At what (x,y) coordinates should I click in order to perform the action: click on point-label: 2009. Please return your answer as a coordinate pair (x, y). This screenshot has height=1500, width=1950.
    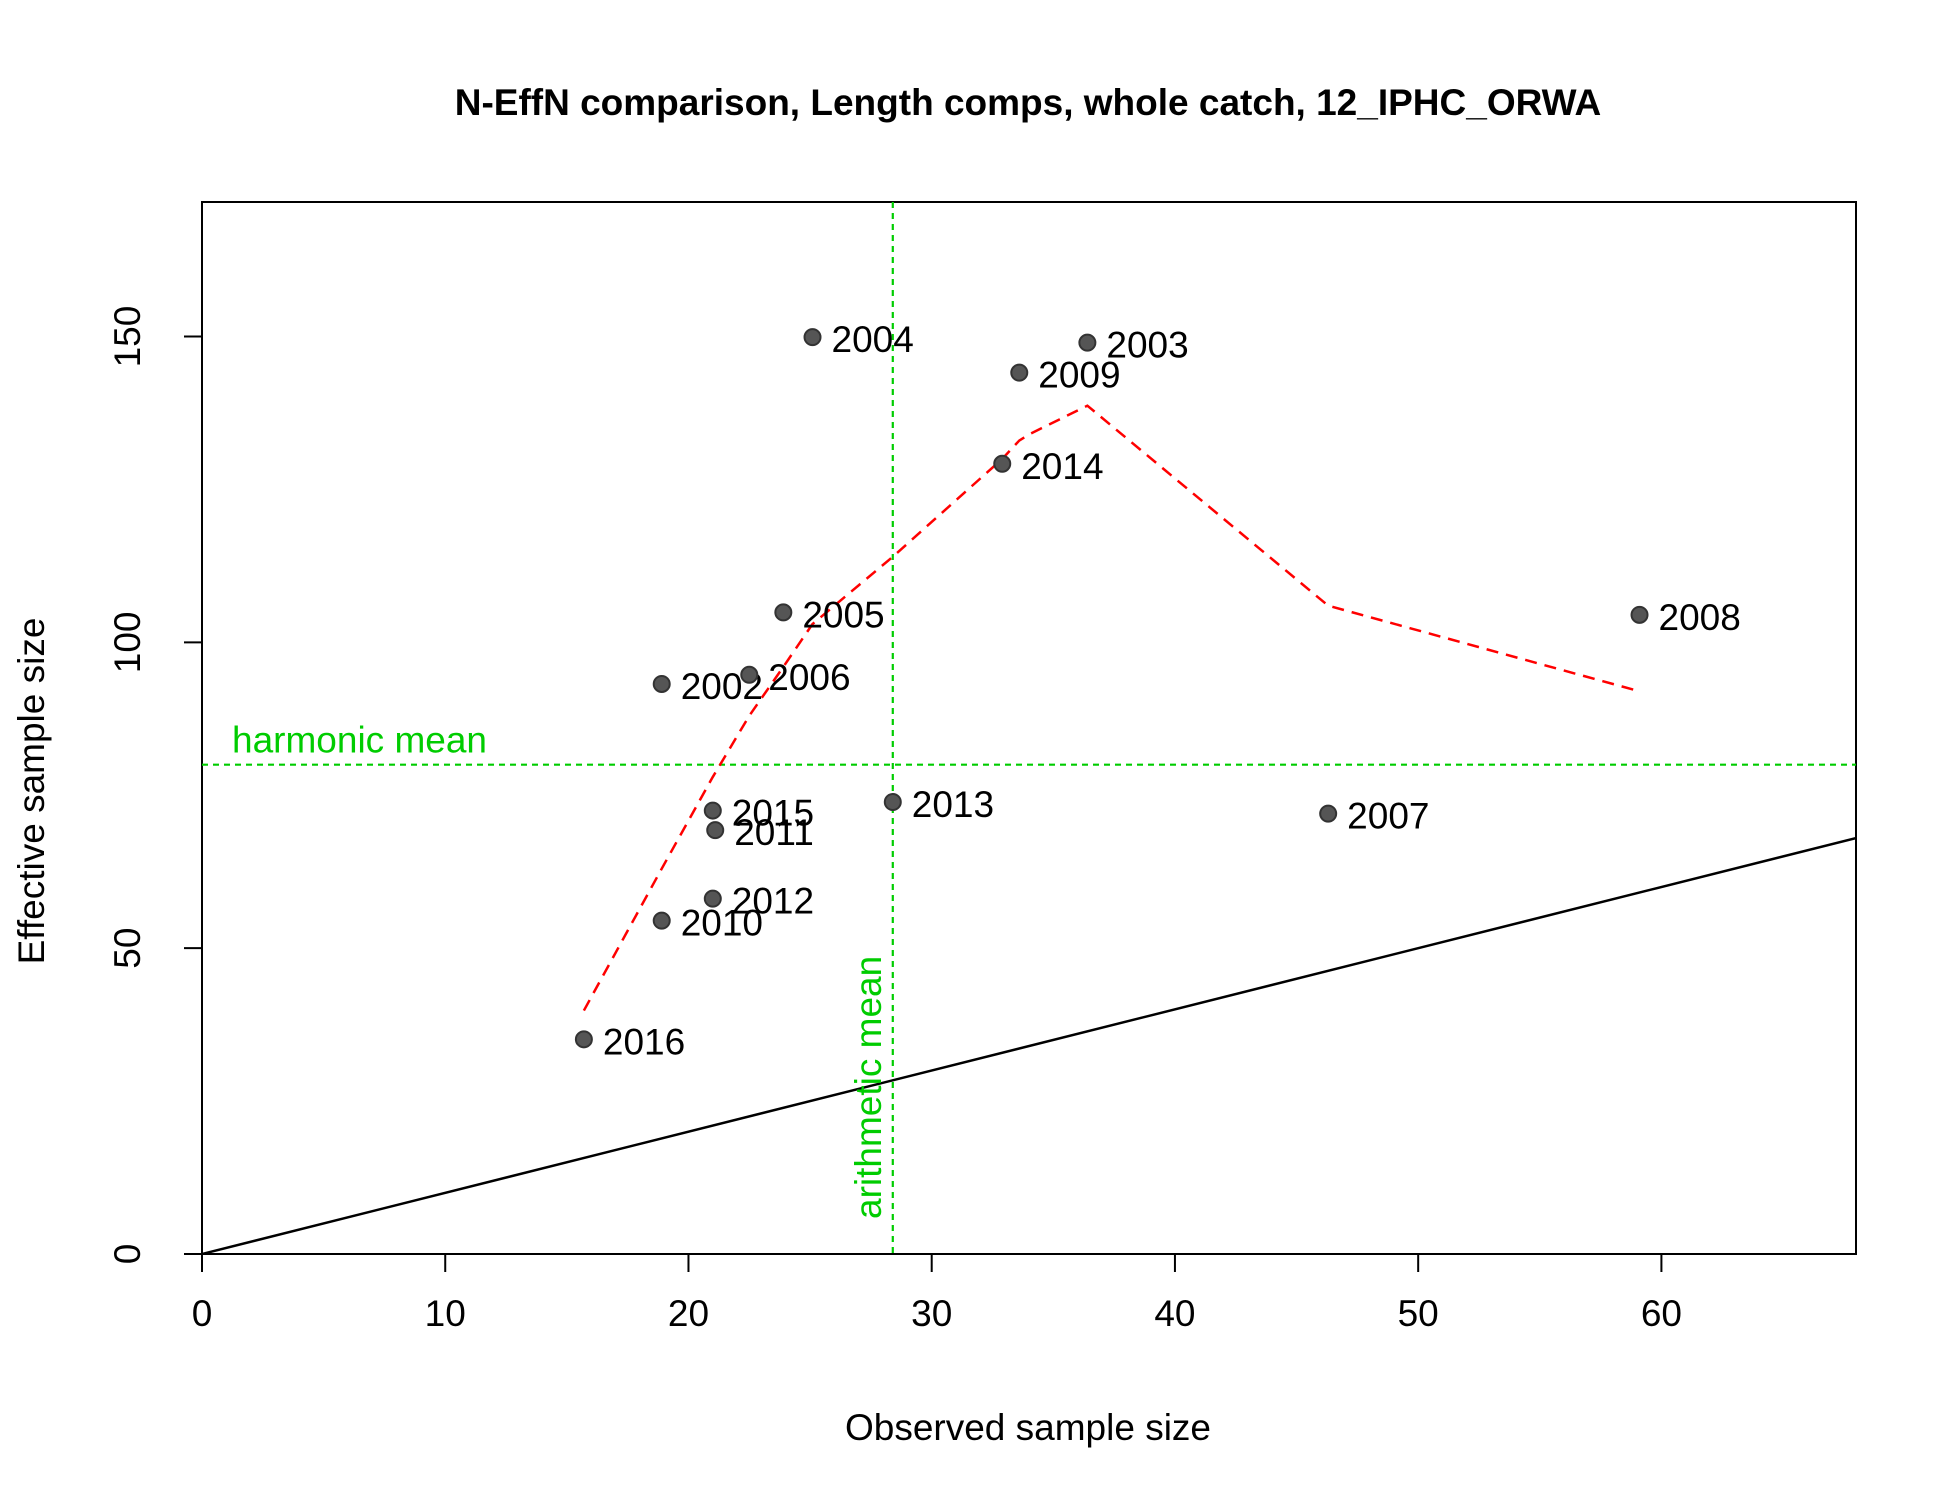
    Looking at the image, I should click on (1079, 375).